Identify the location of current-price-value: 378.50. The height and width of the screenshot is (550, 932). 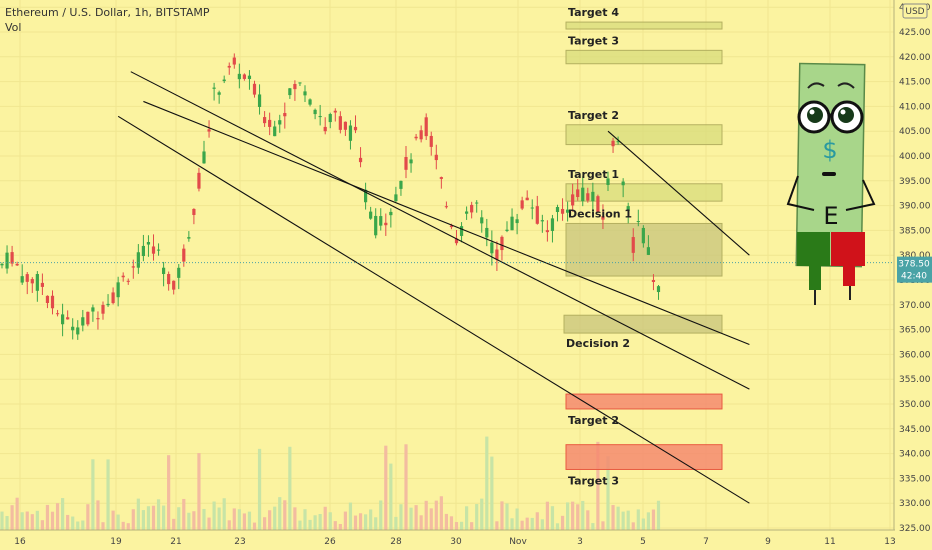
(914, 265).